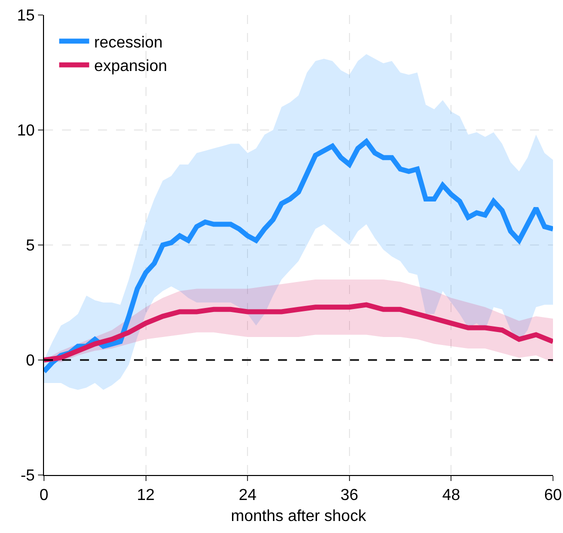  I want to click on y-tick-label: 5, so click(30, 246).